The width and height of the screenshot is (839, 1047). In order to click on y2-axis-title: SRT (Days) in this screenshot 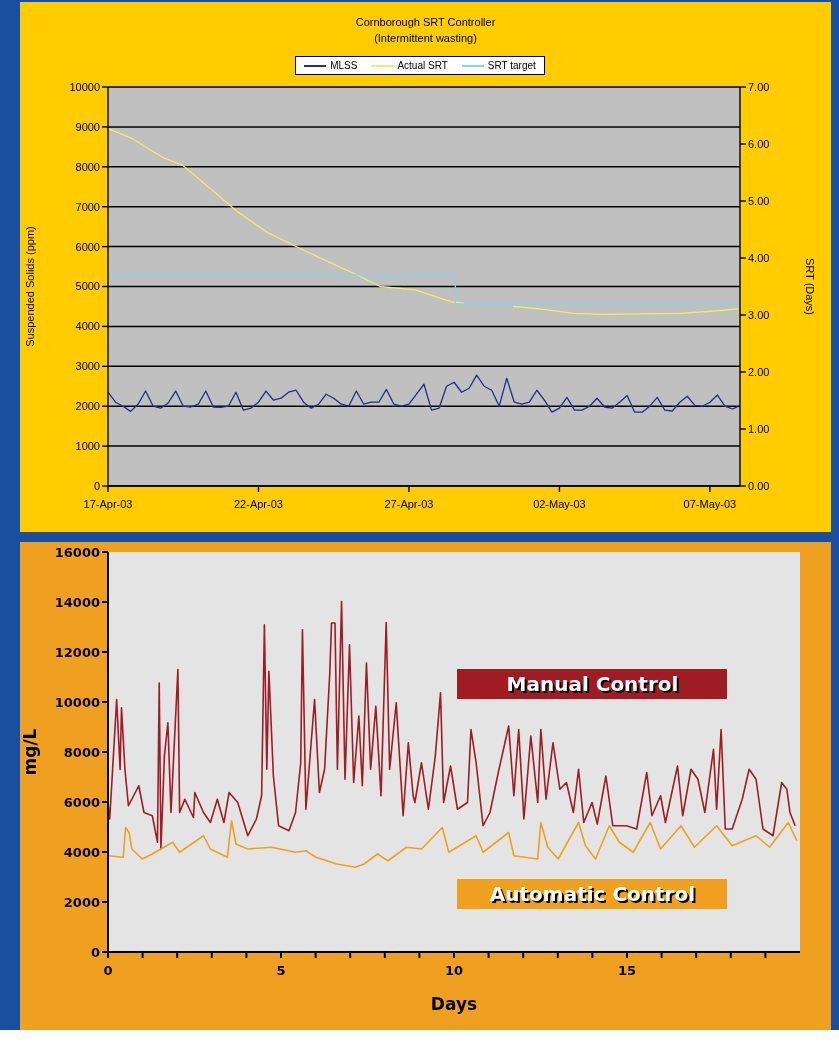, I will do `click(810, 286)`.